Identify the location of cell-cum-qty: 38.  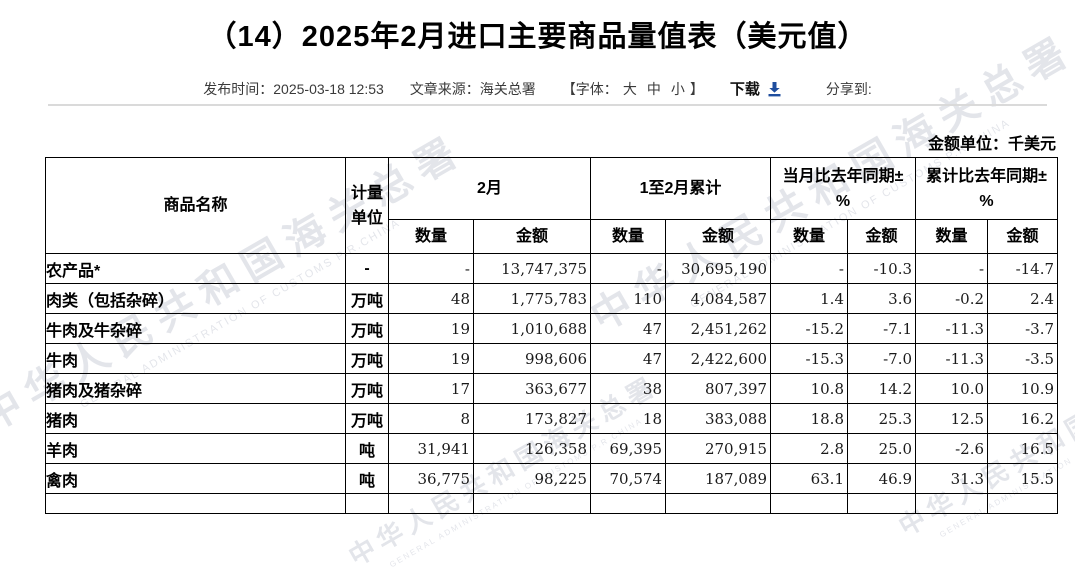
(628, 388).